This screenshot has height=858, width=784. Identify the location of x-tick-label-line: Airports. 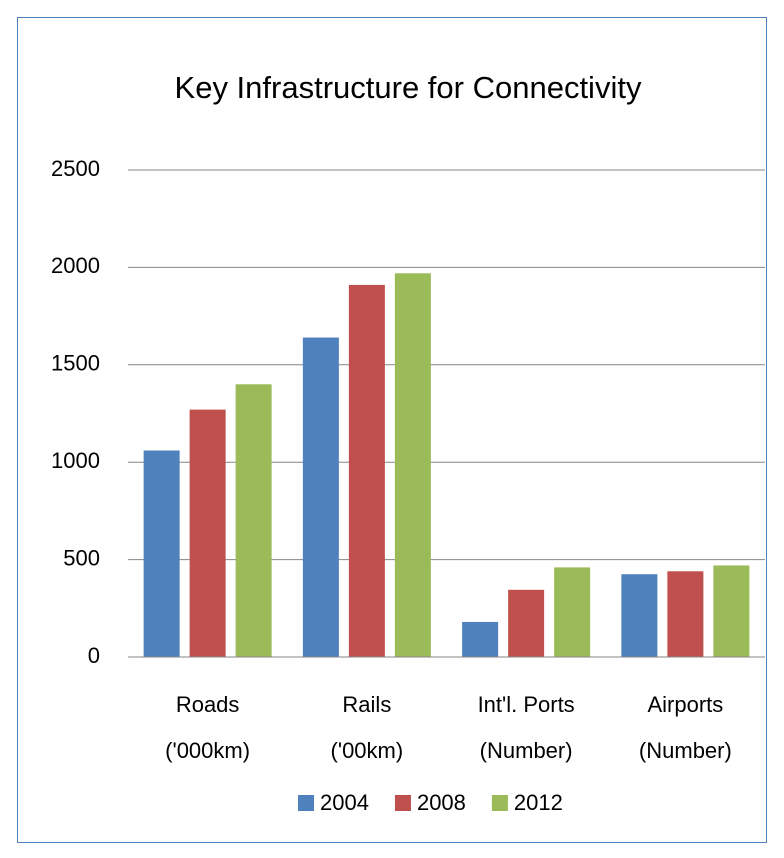
(685, 704).